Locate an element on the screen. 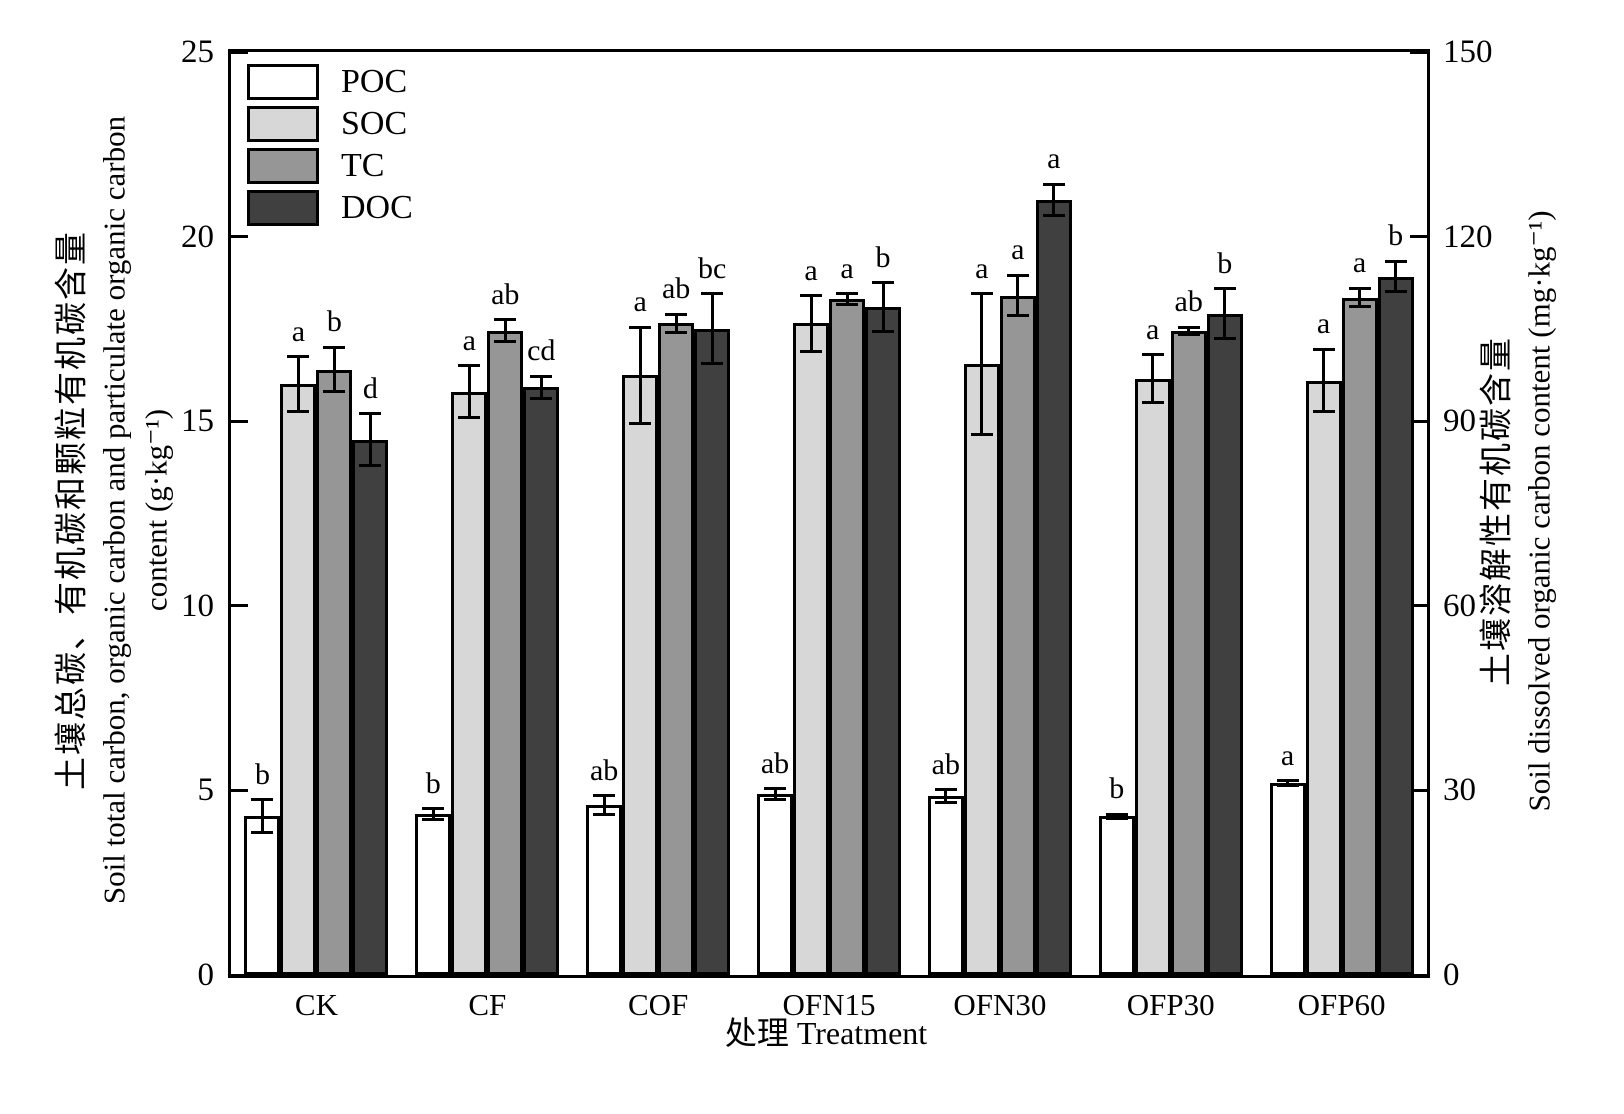 This screenshot has height=1114, width=1624. bar-POC-OFN15 is located at coordinates (775, 884).